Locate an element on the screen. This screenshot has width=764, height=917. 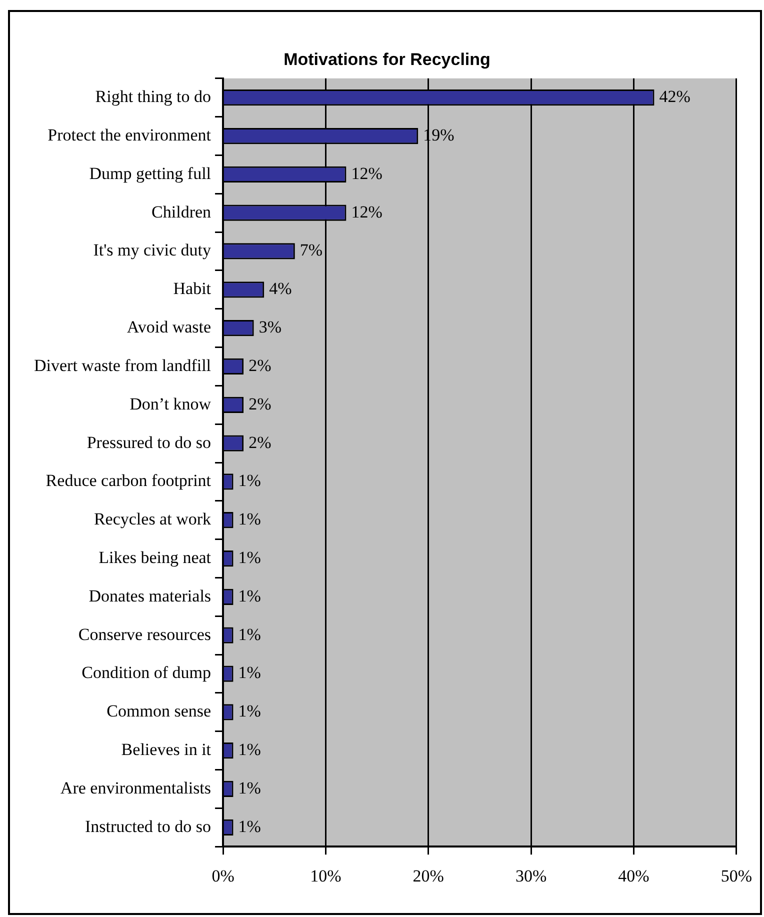
y-tick-label: Condition of dump is located at coordinates (147, 672).